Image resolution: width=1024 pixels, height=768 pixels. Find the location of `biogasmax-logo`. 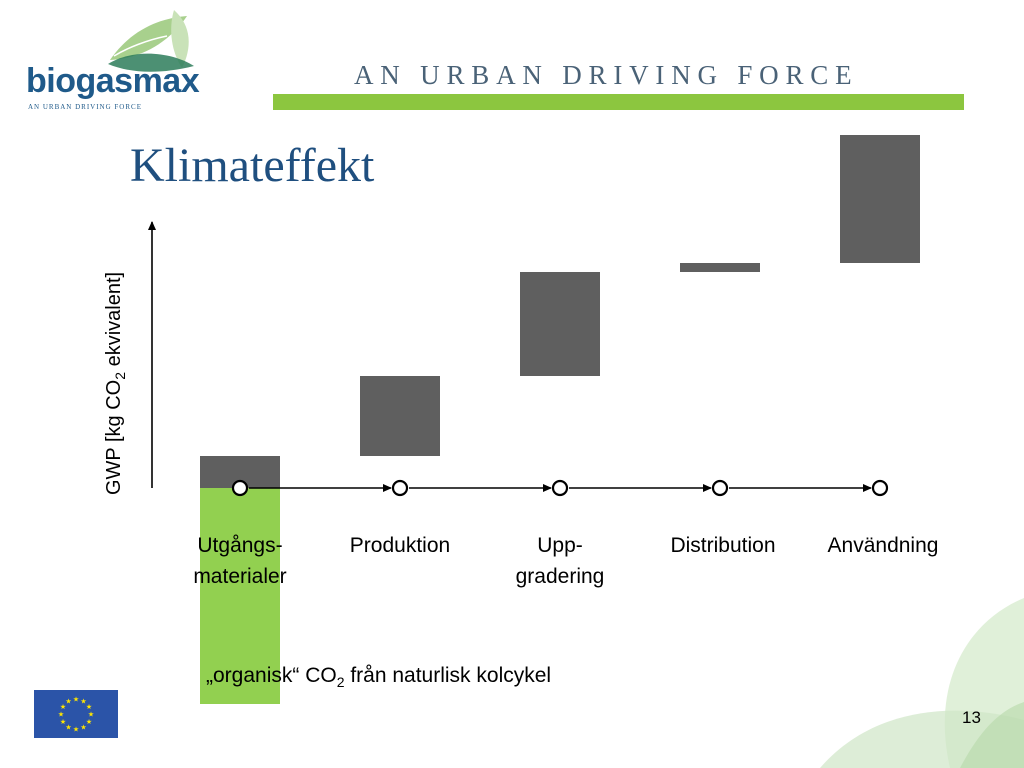

biogasmax-logo is located at coordinates (112, 63).